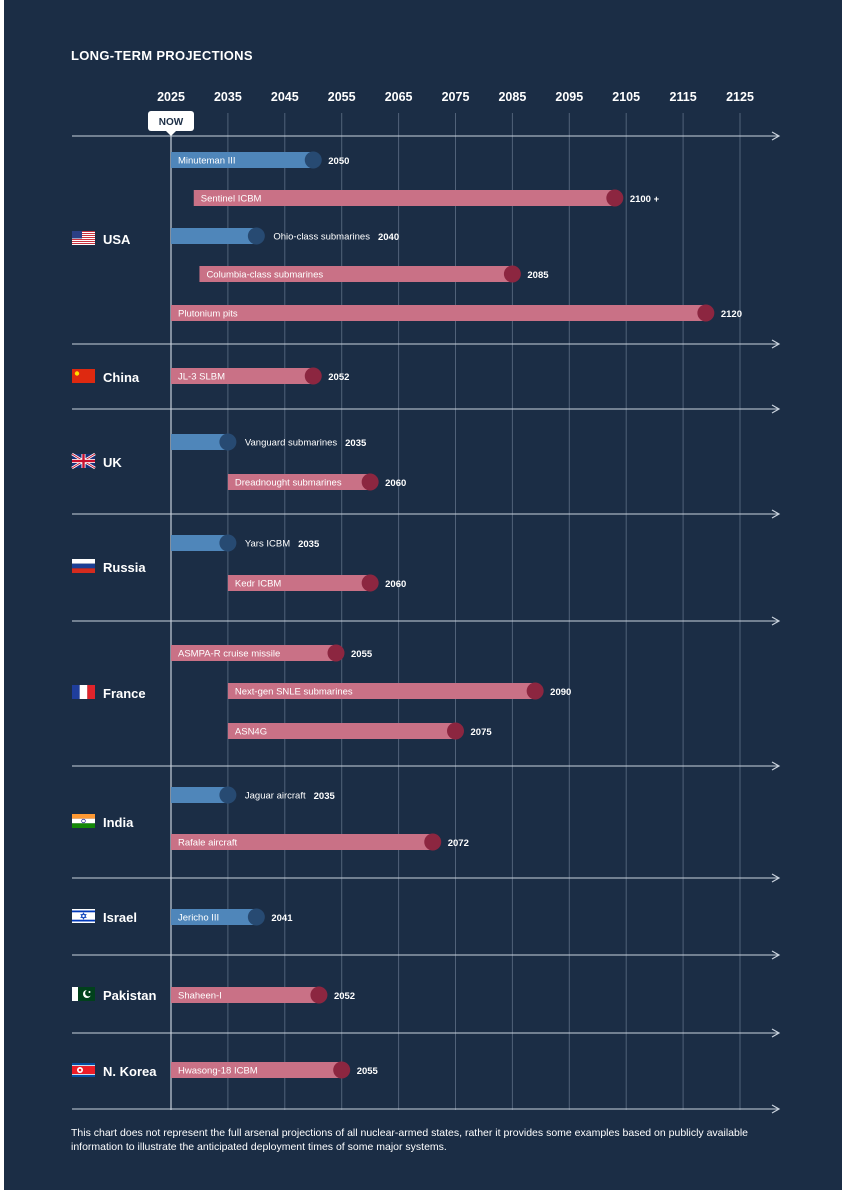 This screenshot has height=1194, width=846. What do you see at coordinates (229, 654) in the screenshot?
I see `bar-label: ASMPA-R cruise missile` at bounding box center [229, 654].